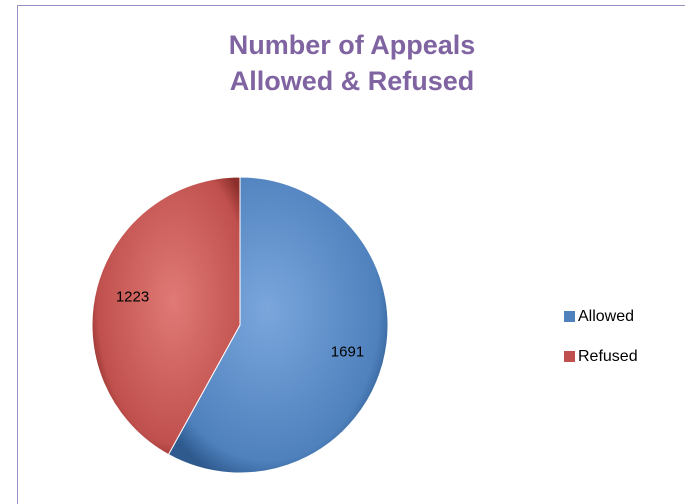  Describe the element at coordinates (606, 316) in the screenshot. I see `legend-label: Allowed` at that location.